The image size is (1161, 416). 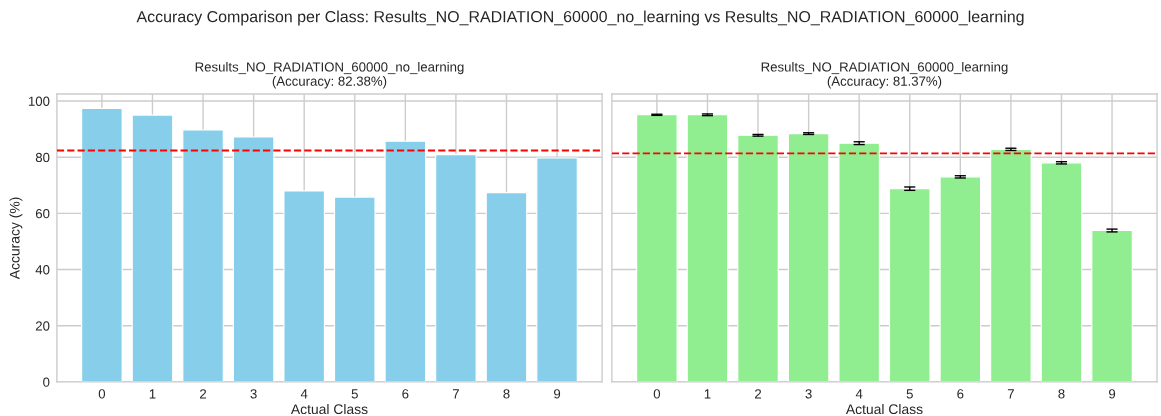 I want to click on text: Accuracy Comparison per Class: Results_NO_RADIATION_60000_no_learning vs Results_NO_RADIATION_60000_learning, so click(x=580, y=18).